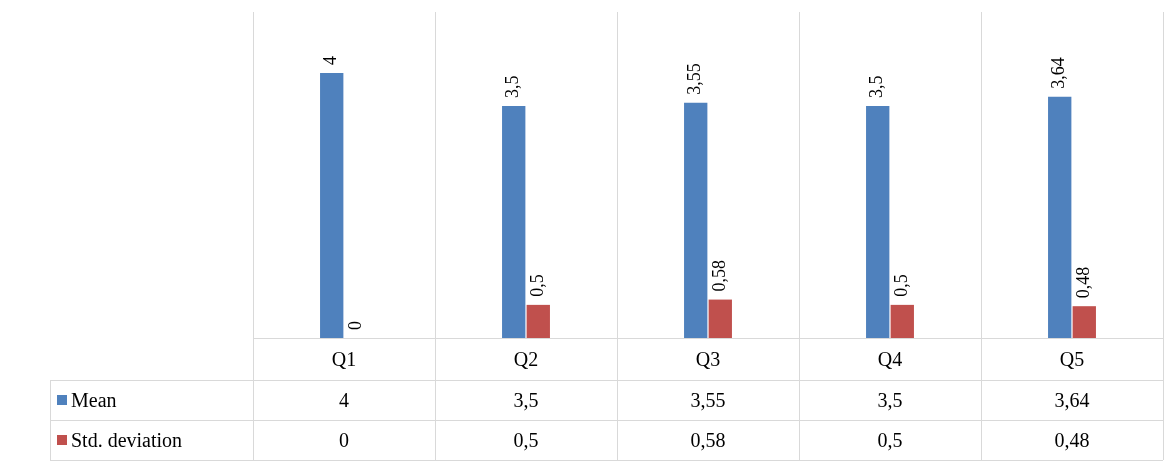 This screenshot has width=1176, height=470. What do you see at coordinates (344, 359) in the screenshot?
I see `x-tick-label: Q1` at bounding box center [344, 359].